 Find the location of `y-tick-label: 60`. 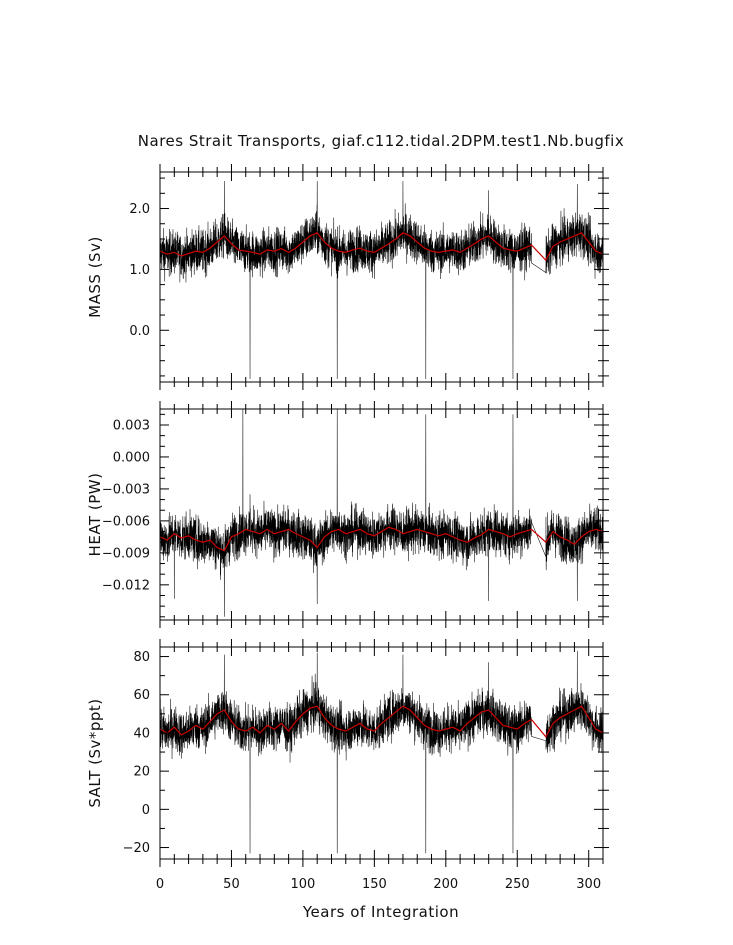

y-tick-label: 60 is located at coordinates (141, 695).